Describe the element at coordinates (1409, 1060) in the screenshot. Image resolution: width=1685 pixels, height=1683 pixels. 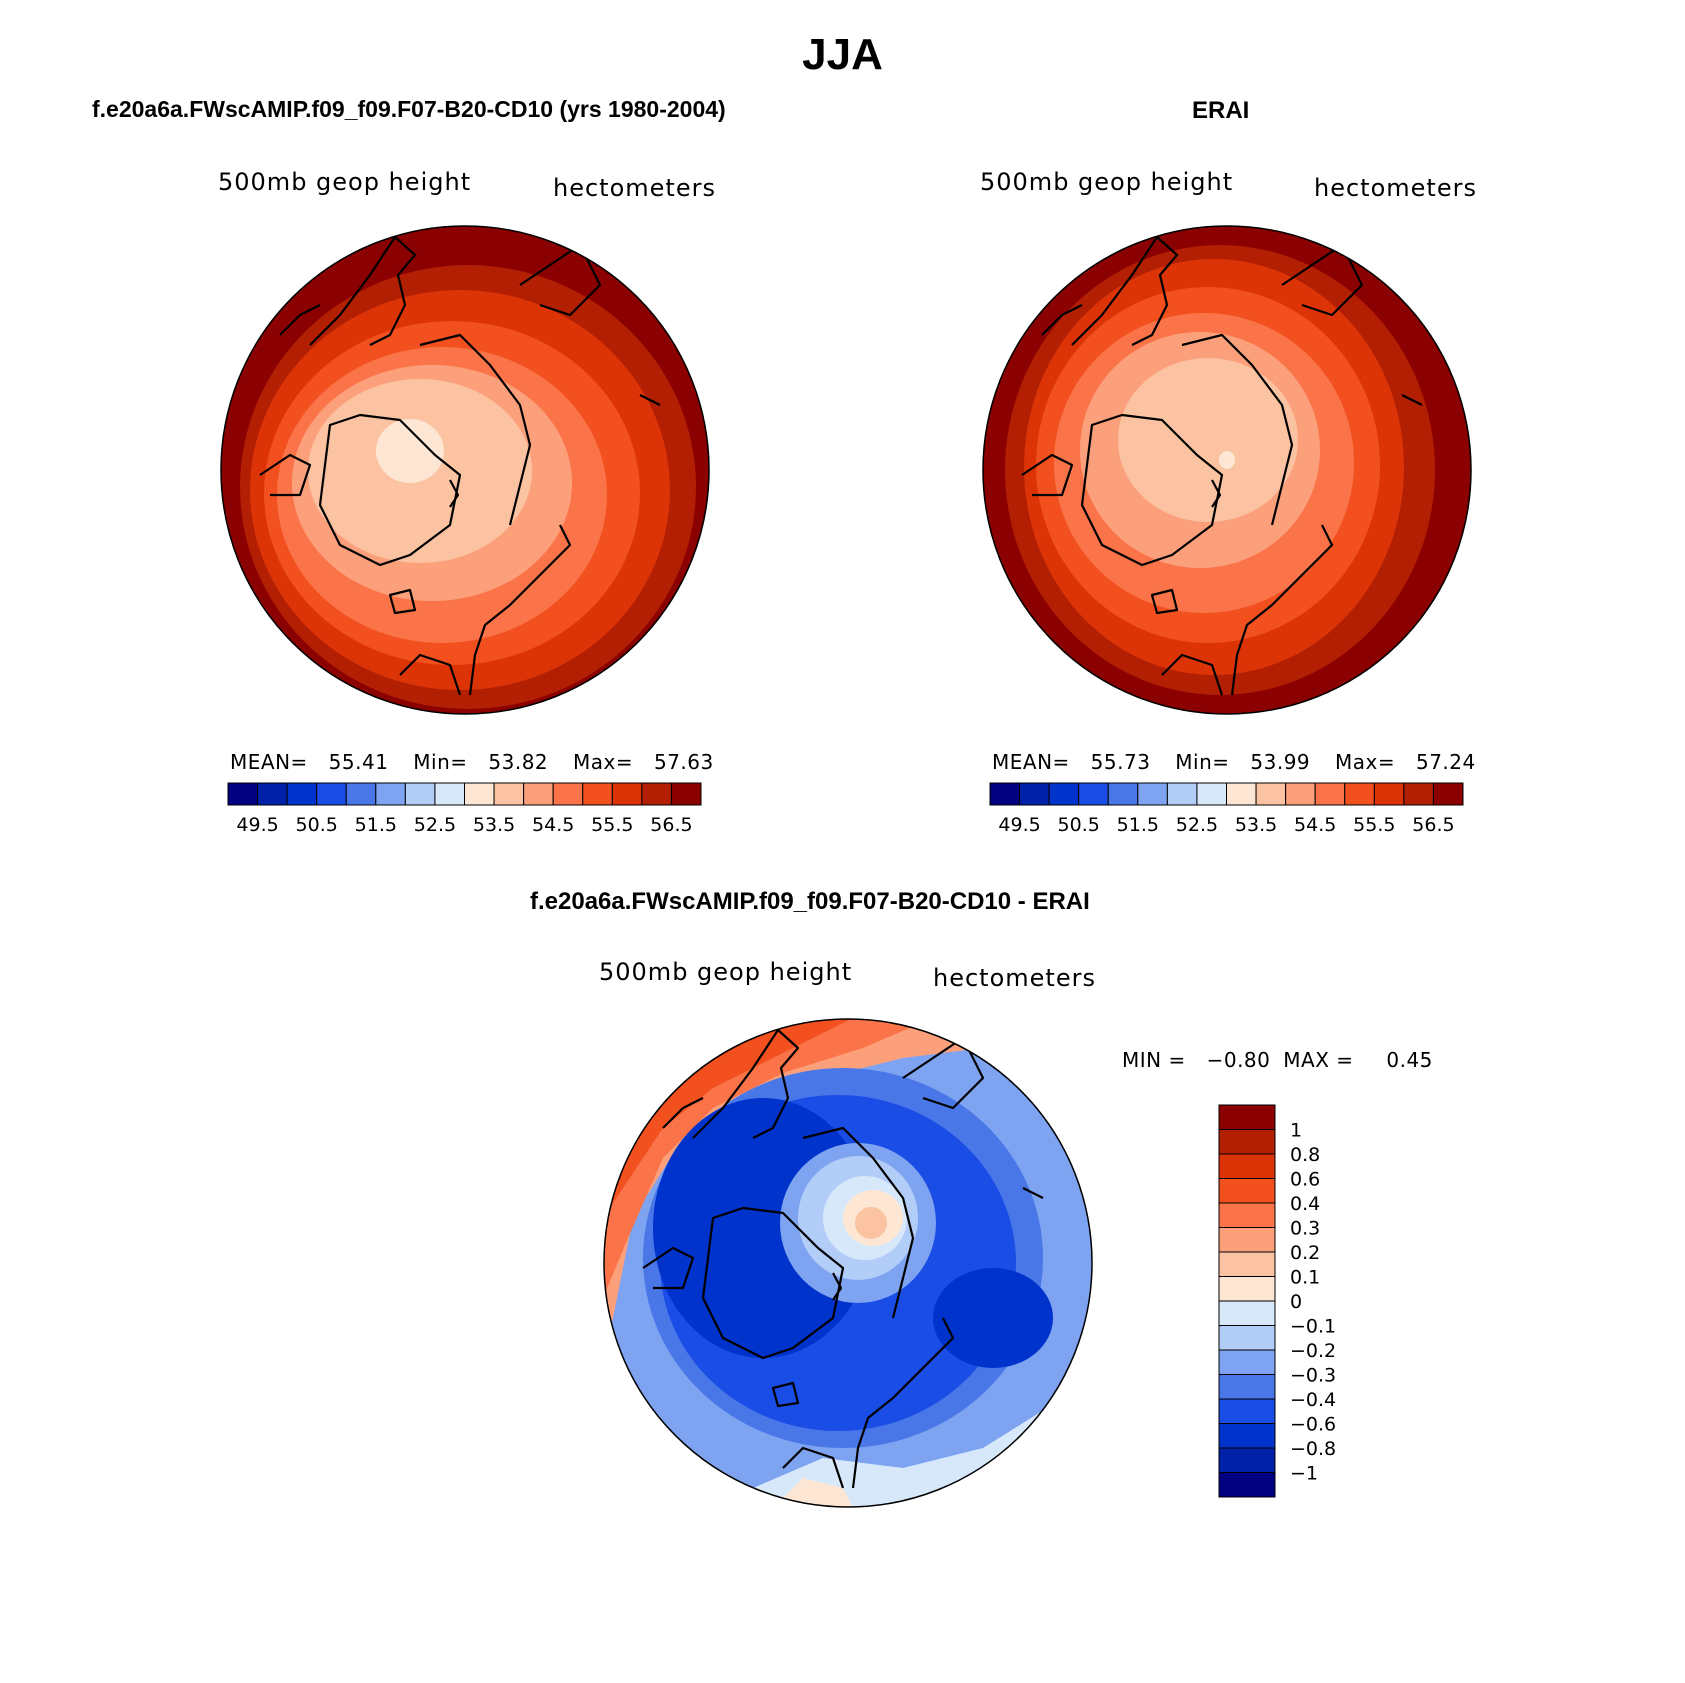
I see `max-value: 0.45` at that location.